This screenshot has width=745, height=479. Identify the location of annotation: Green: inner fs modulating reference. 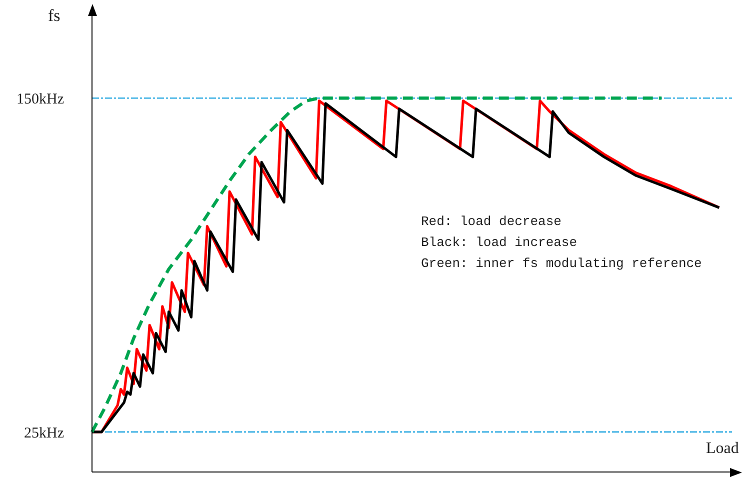
(561, 264).